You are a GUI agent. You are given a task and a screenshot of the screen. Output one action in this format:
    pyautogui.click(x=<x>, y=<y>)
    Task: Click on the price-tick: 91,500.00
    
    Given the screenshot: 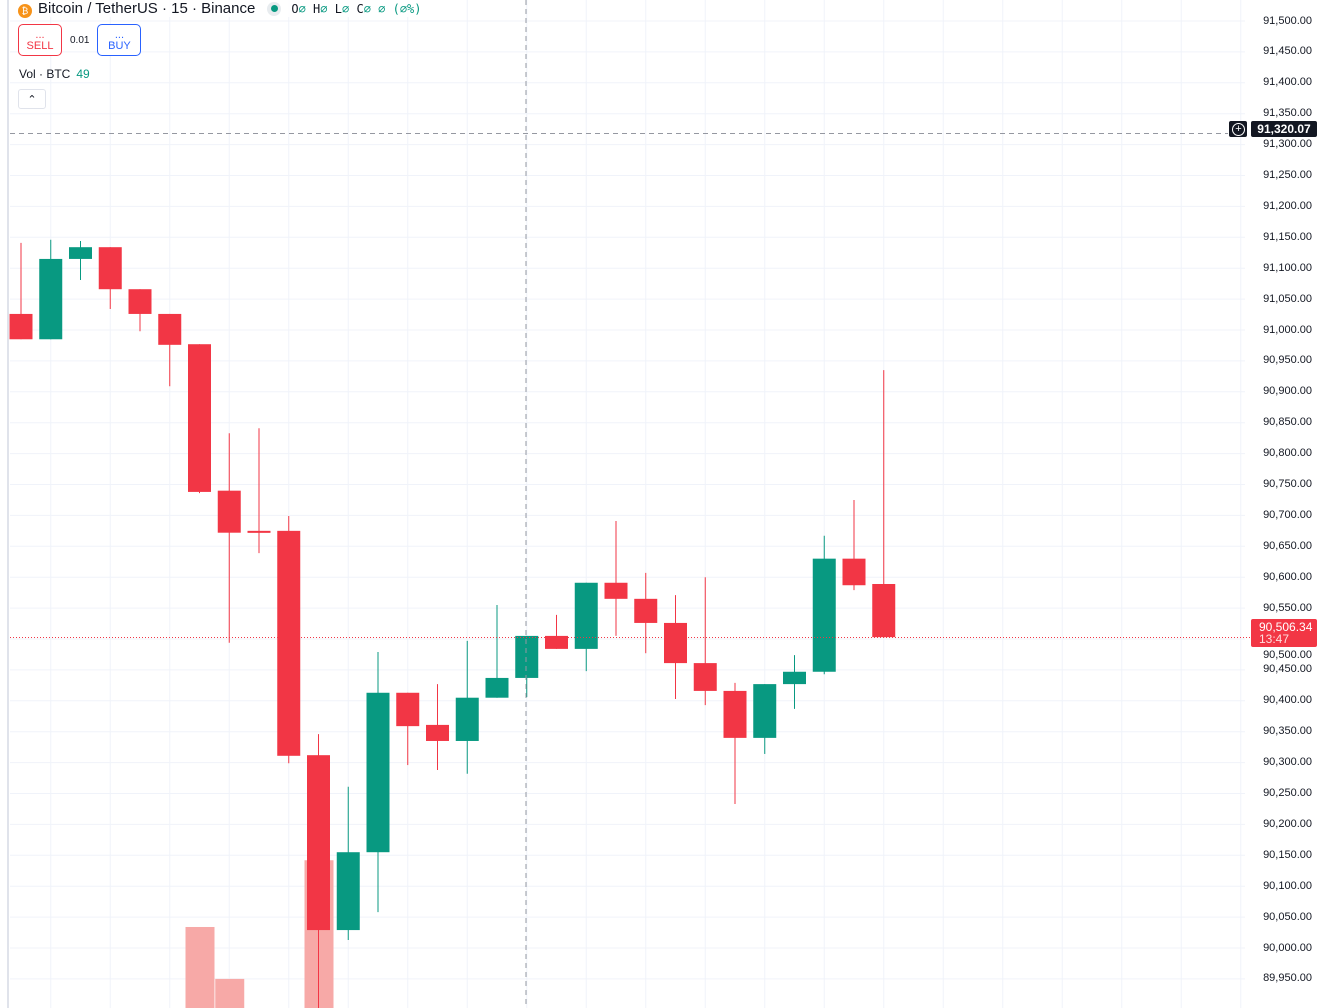 What is the action you would take?
    pyautogui.click(x=1287, y=20)
    